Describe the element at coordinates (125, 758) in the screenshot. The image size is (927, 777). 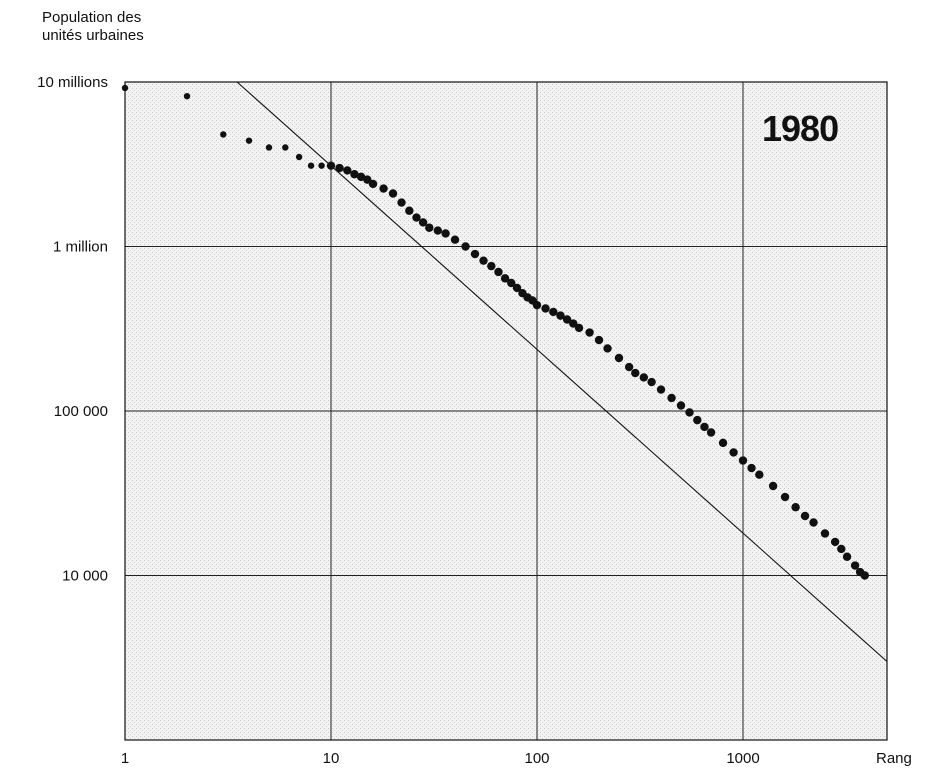
I see `x-tick-label-0: 1` at that location.